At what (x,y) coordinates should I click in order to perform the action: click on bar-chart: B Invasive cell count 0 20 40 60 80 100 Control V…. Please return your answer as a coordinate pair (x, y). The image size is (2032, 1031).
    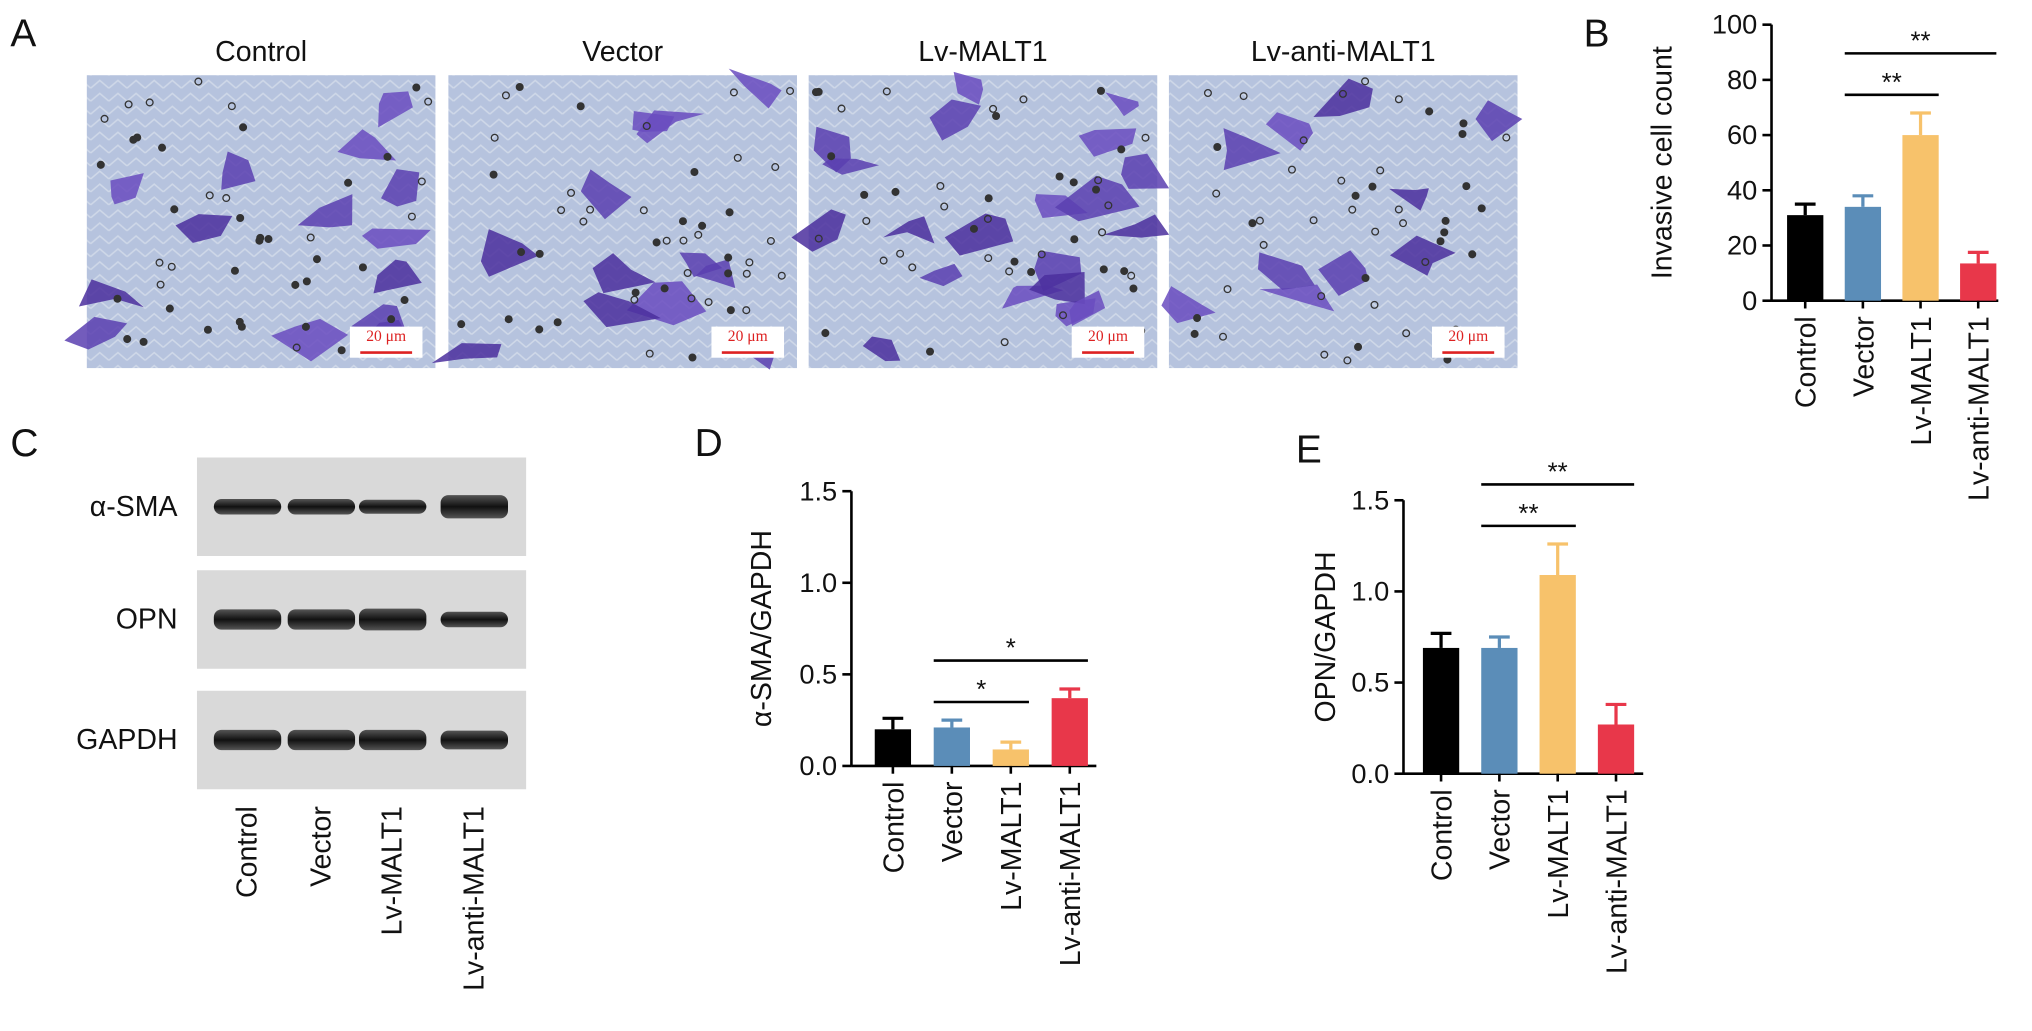
    Looking at the image, I should click on (1791, 255).